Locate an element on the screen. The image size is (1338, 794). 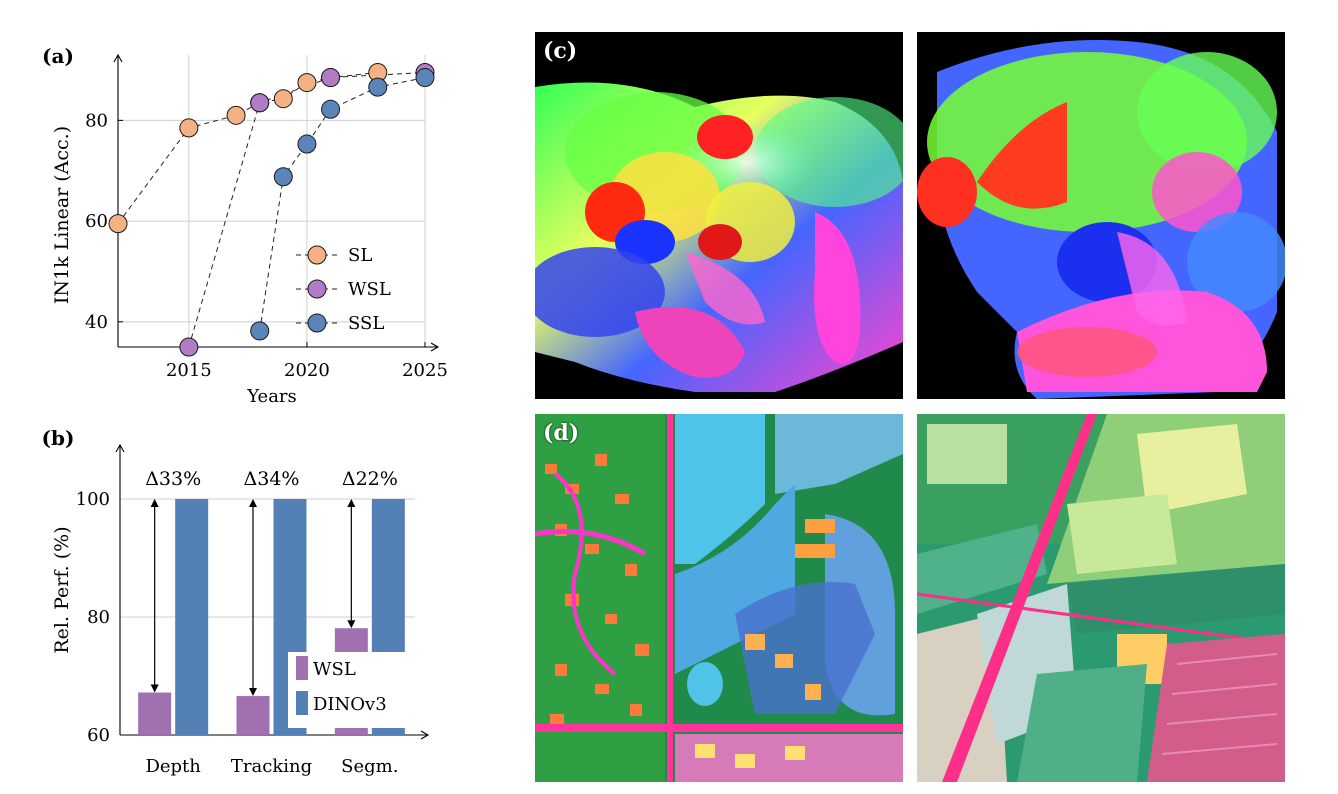
b-y-axis-label: Rel. Perf. (%) is located at coordinates (62, 589).